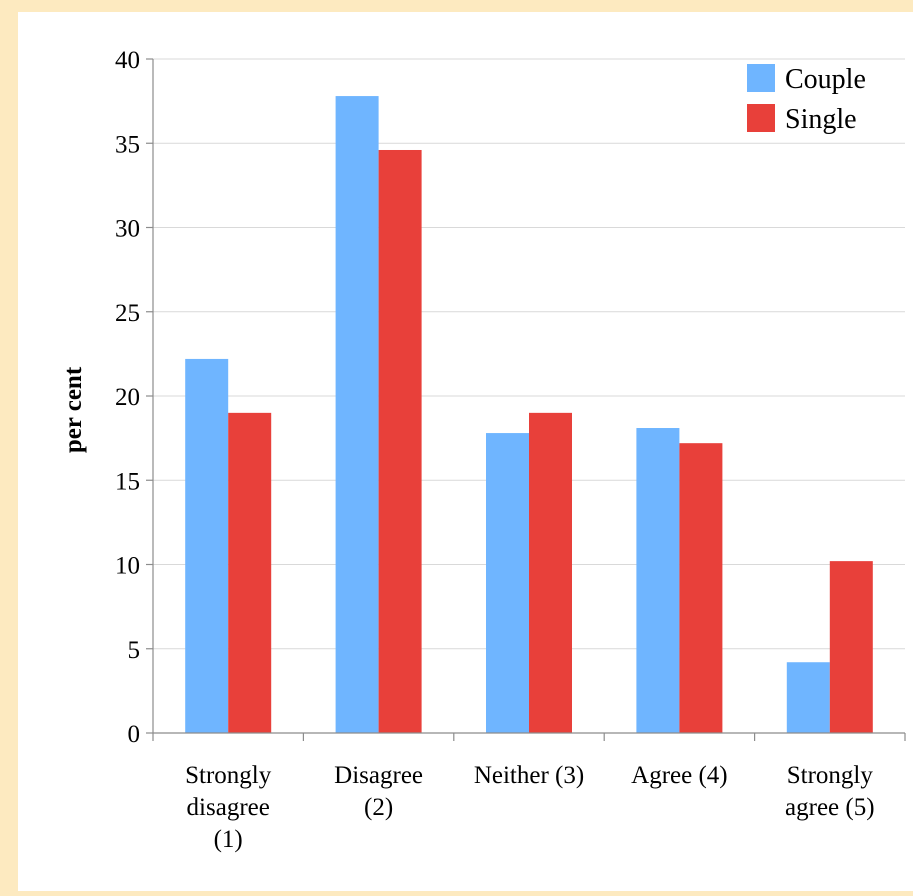 The image size is (913, 896). What do you see at coordinates (830, 791) in the screenshot?
I see `x-tick-label: Strongly agree (5)` at bounding box center [830, 791].